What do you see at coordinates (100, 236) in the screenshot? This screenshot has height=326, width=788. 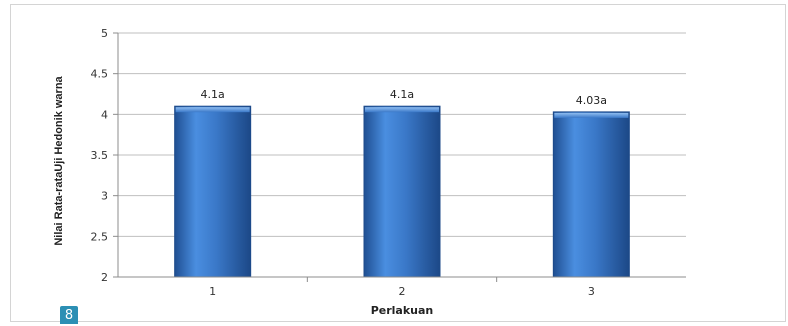 I see `y-tick-label-1: 2.5` at bounding box center [100, 236].